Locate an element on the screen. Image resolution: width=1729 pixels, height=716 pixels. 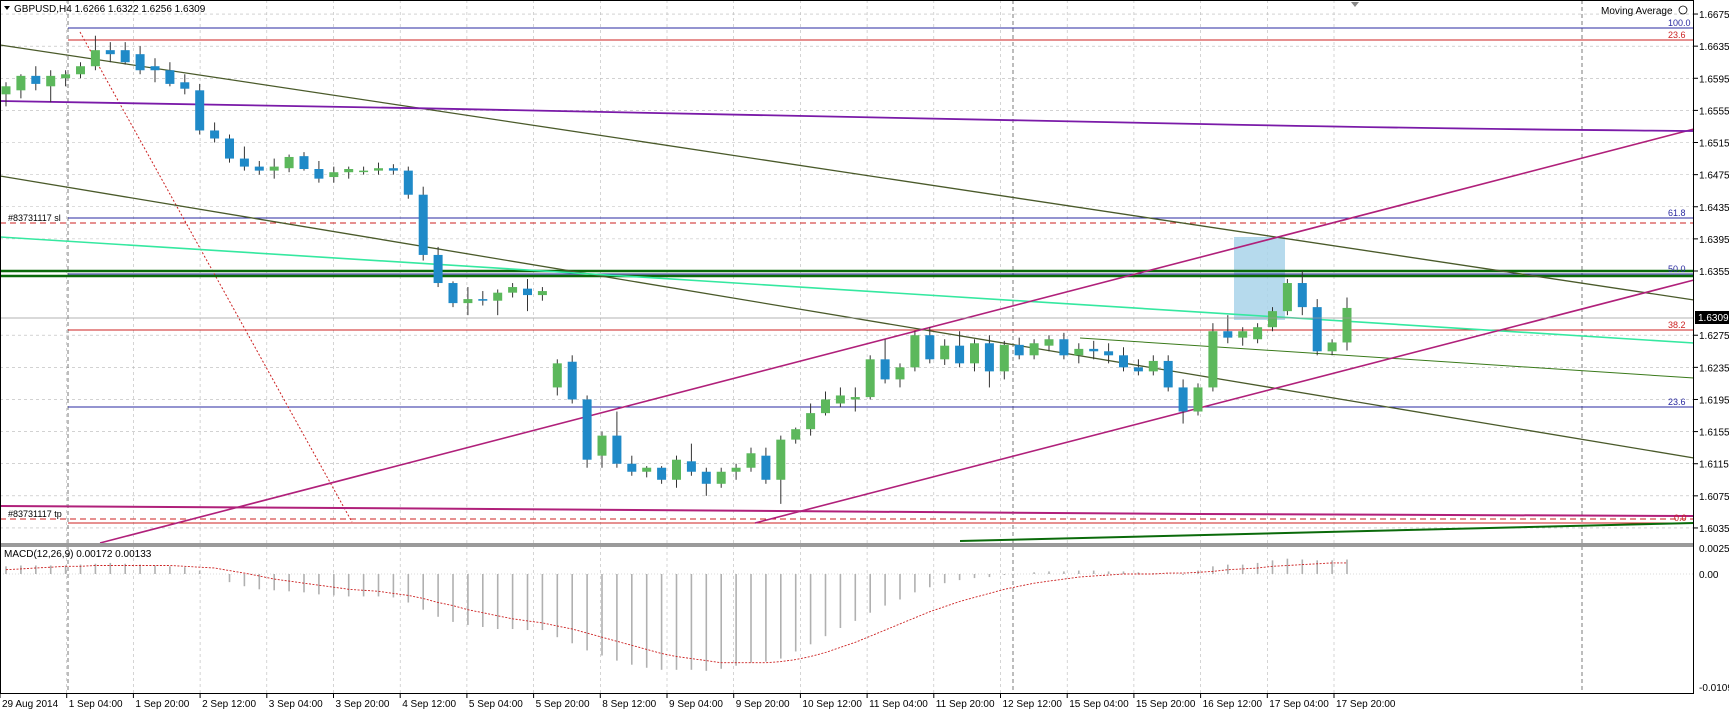
pane-separator is located at coordinates (847, 545).